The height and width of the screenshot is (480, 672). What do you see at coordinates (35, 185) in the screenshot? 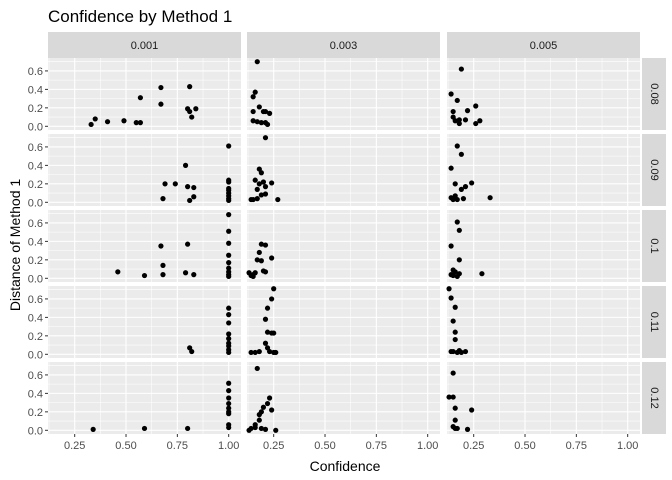
I see `y-tick-label: 0.2` at bounding box center [35, 185].